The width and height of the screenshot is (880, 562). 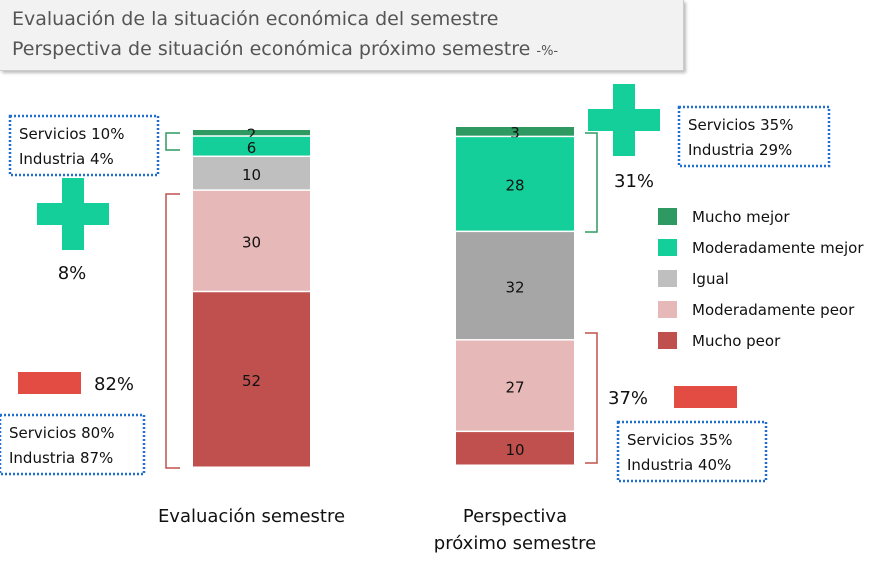 I want to click on negative-breakdown-box-eval, so click(x=73, y=444).